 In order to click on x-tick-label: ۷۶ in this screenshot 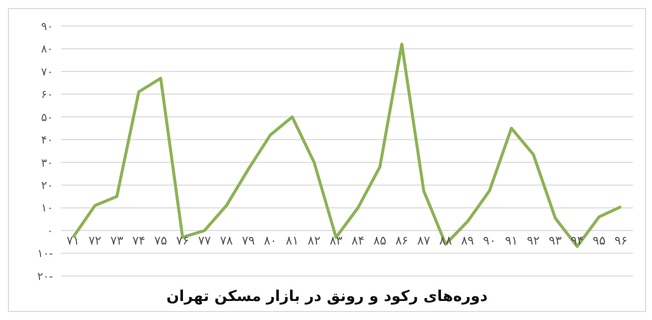, I will do `click(183, 241)`.